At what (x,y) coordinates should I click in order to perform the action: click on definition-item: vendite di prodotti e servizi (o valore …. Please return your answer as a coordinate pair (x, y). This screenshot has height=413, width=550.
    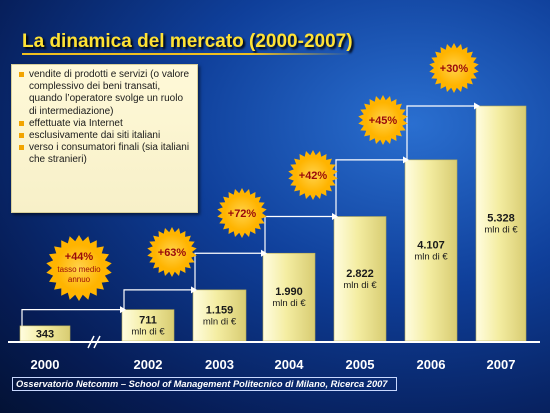
    Looking at the image, I should click on (105, 93).